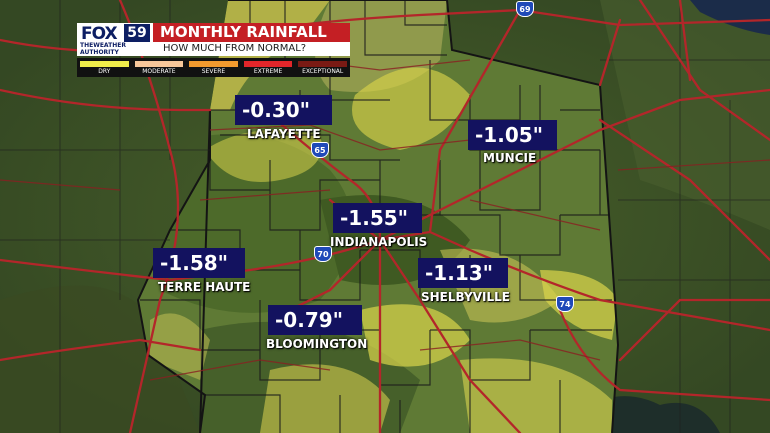  Describe the element at coordinates (565, 304) in the screenshot. I see `interstate-74-shield: 74` at that location.